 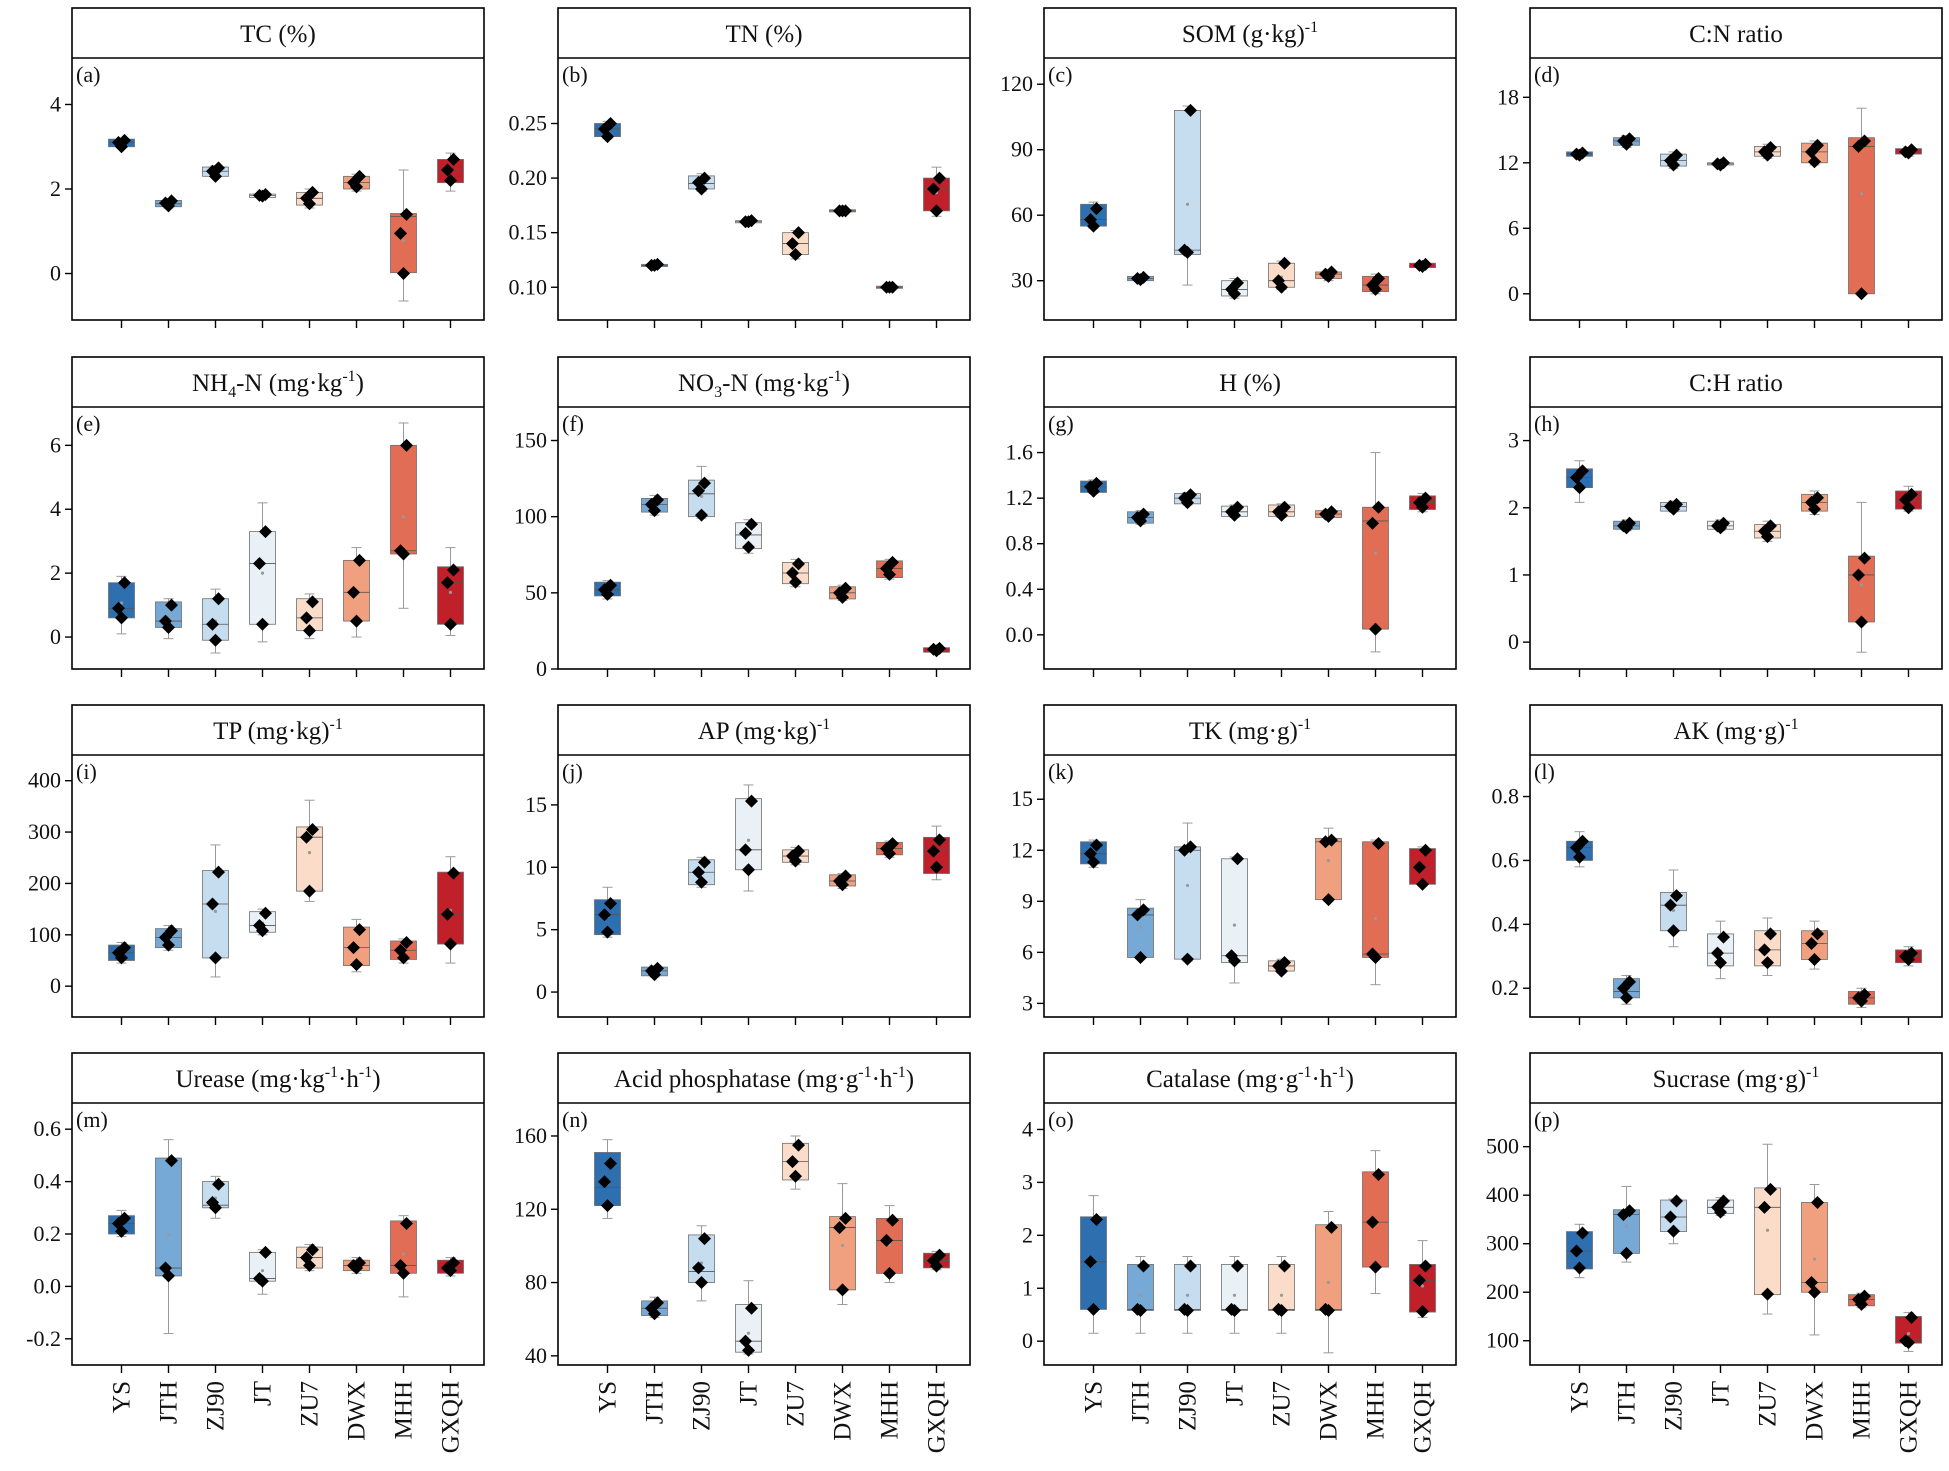 What do you see at coordinates (528, 123) in the screenshot?
I see `y-tick-label: 0.25` at bounding box center [528, 123].